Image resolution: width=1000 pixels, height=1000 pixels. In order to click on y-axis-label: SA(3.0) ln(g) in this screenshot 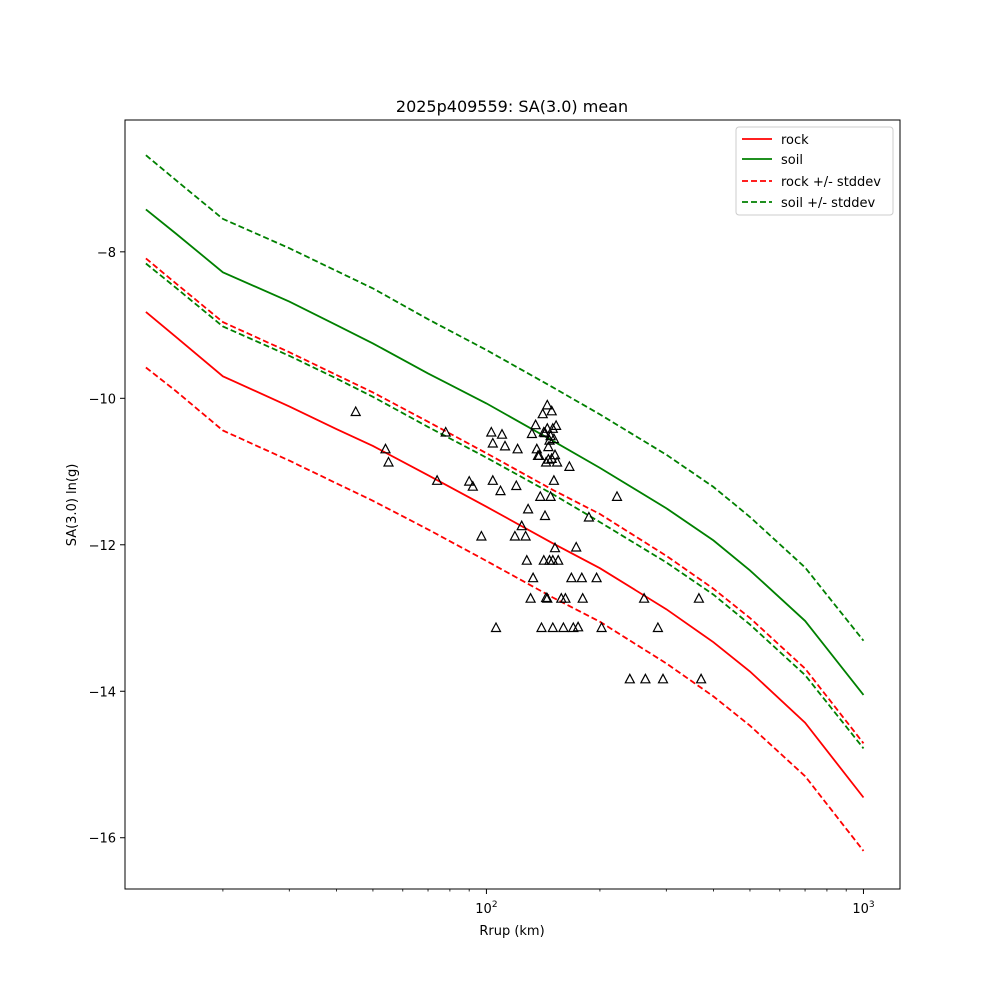, I will do `click(72, 505)`.